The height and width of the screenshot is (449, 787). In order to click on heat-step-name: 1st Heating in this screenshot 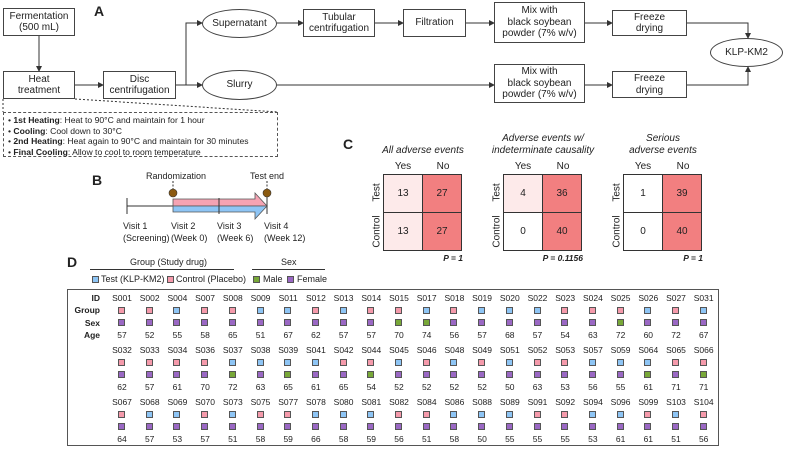, I will do `click(36, 120)`.